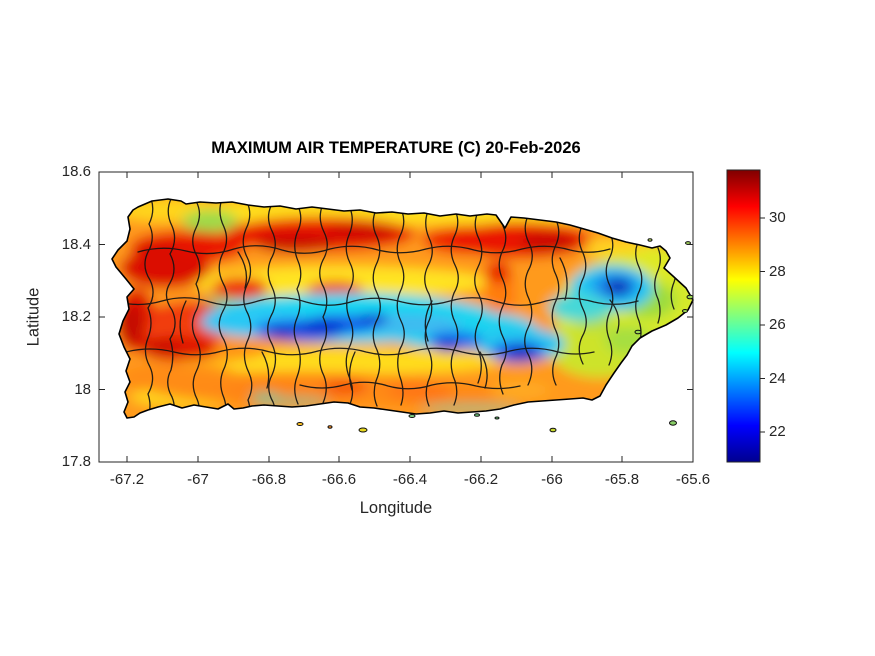 Image resolution: width=875 pixels, height=656 pixels. I want to click on x-tick-label: -66, so click(552, 479).